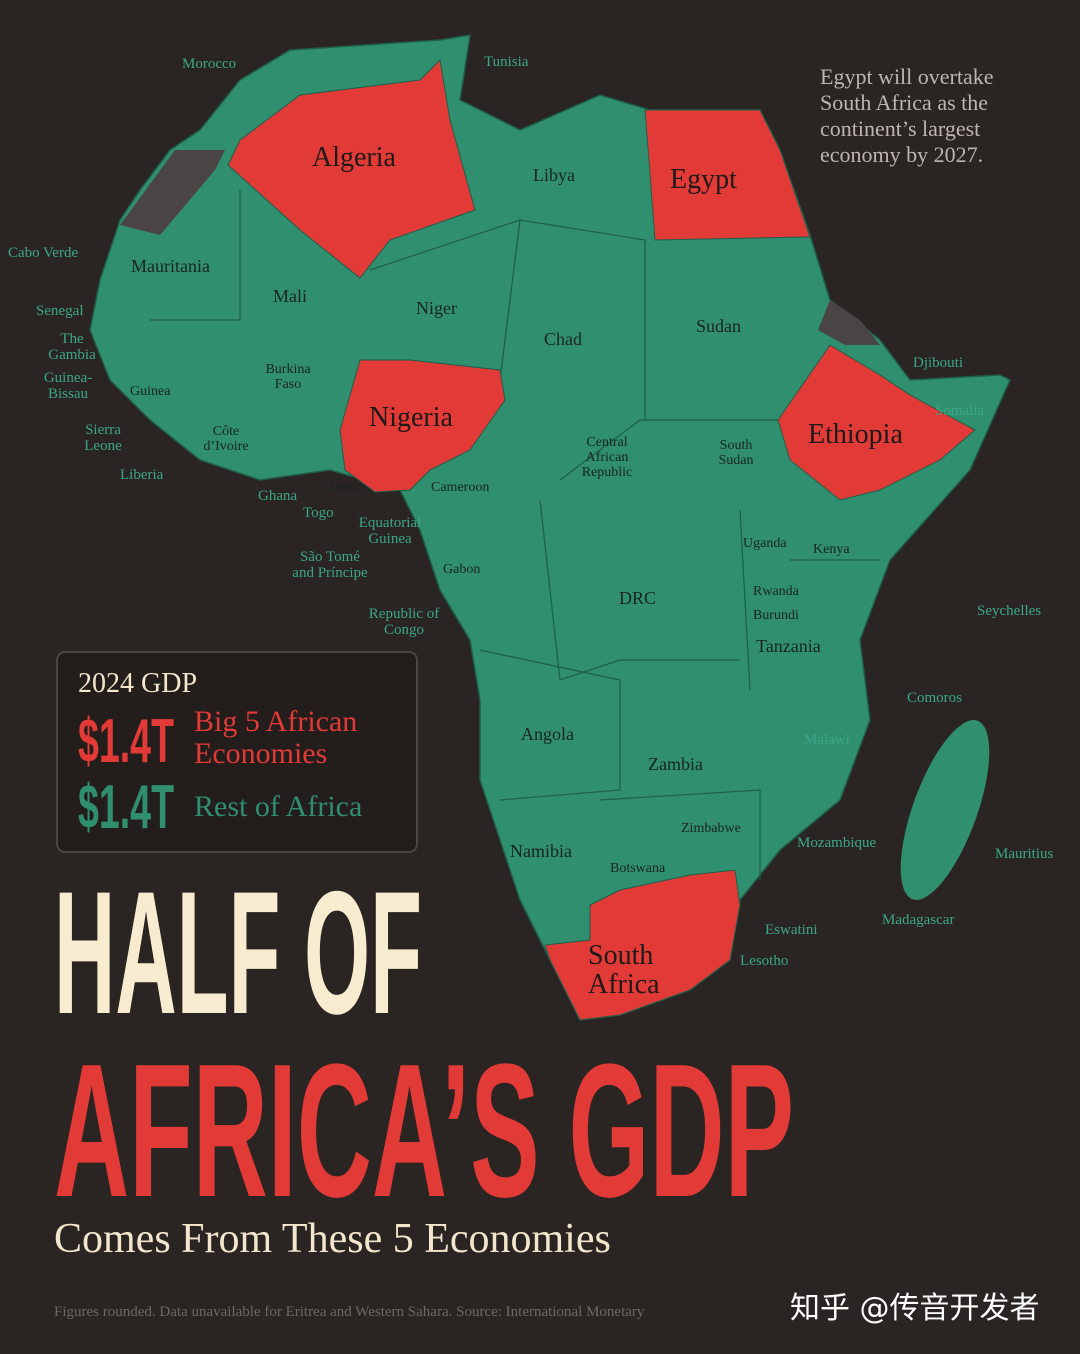  What do you see at coordinates (59, 311) in the screenshot?
I see `country-label: Senegal` at bounding box center [59, 311].